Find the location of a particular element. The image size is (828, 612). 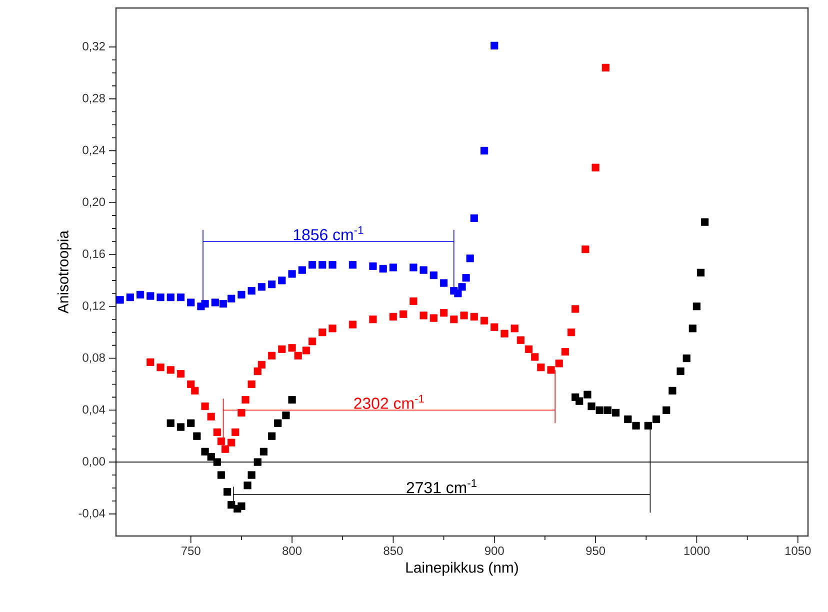

x-tick-label: 800 is located at coordinates (292, 550).